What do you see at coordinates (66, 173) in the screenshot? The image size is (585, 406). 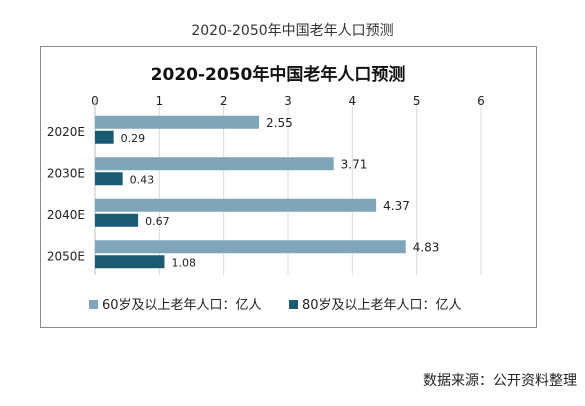 I see `category-label: 2030E` at bounding box center [66, 173].